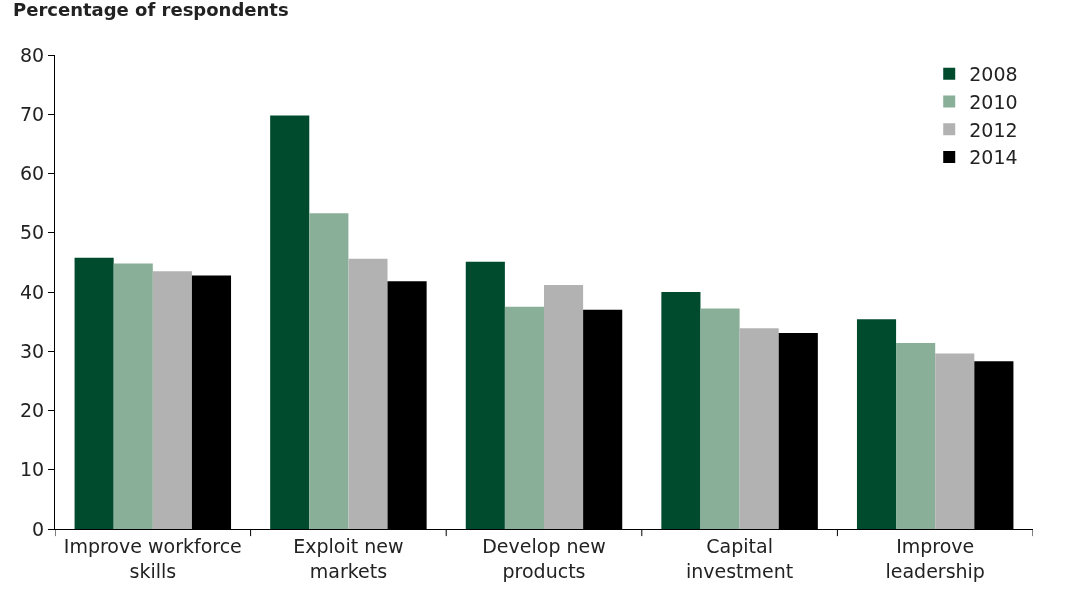 The width and height of the screenshot is (1073, 599). What do you see at coordinates (32, 54) in the screenshot?
I see `y-tick-label: 80` at bounding box center [32, 54].